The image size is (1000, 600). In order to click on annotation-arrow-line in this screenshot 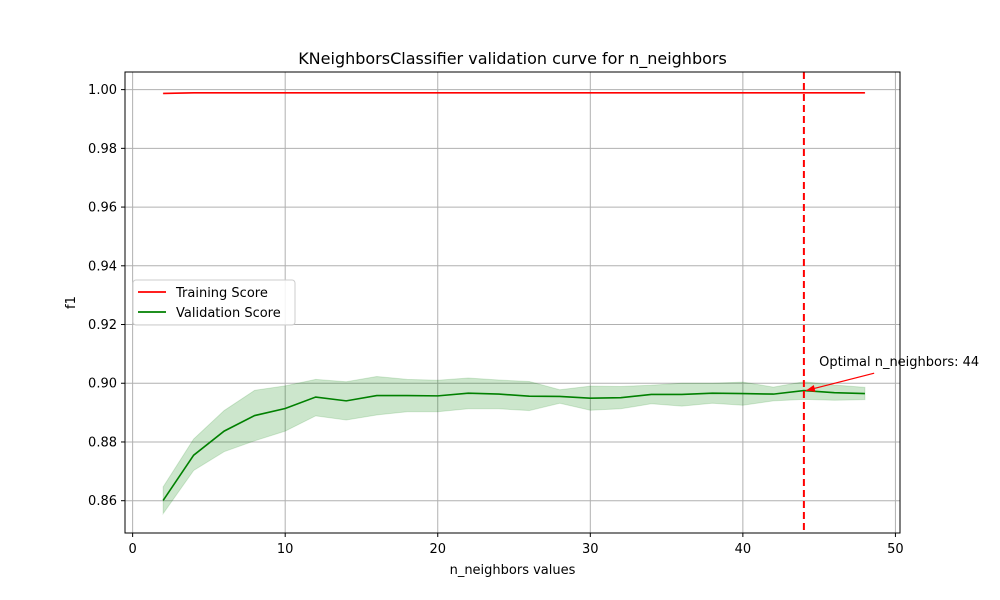, I will do `click(840, 382)`.